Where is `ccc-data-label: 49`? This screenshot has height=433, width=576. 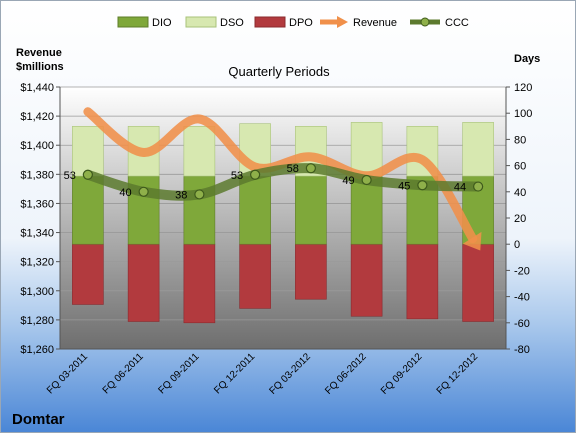 ccc-data-label: 49 is located at coordinates (348, 181).